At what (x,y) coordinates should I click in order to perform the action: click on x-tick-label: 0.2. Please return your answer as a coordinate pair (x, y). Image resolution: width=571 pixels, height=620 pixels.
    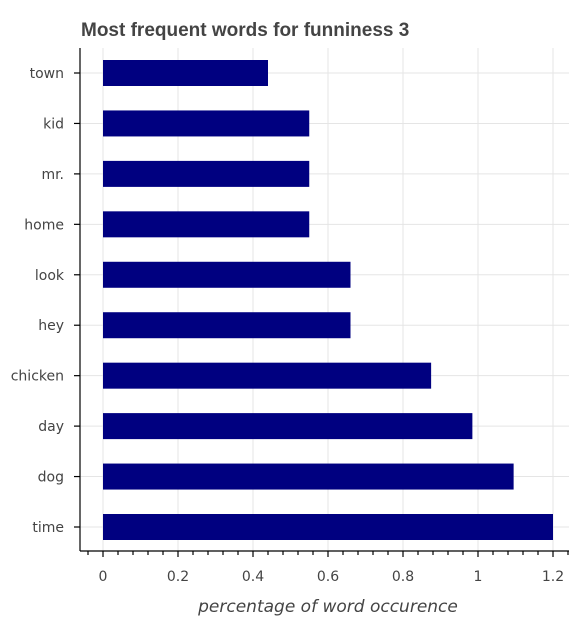
    Looking at the image, I should click on (178, 577).